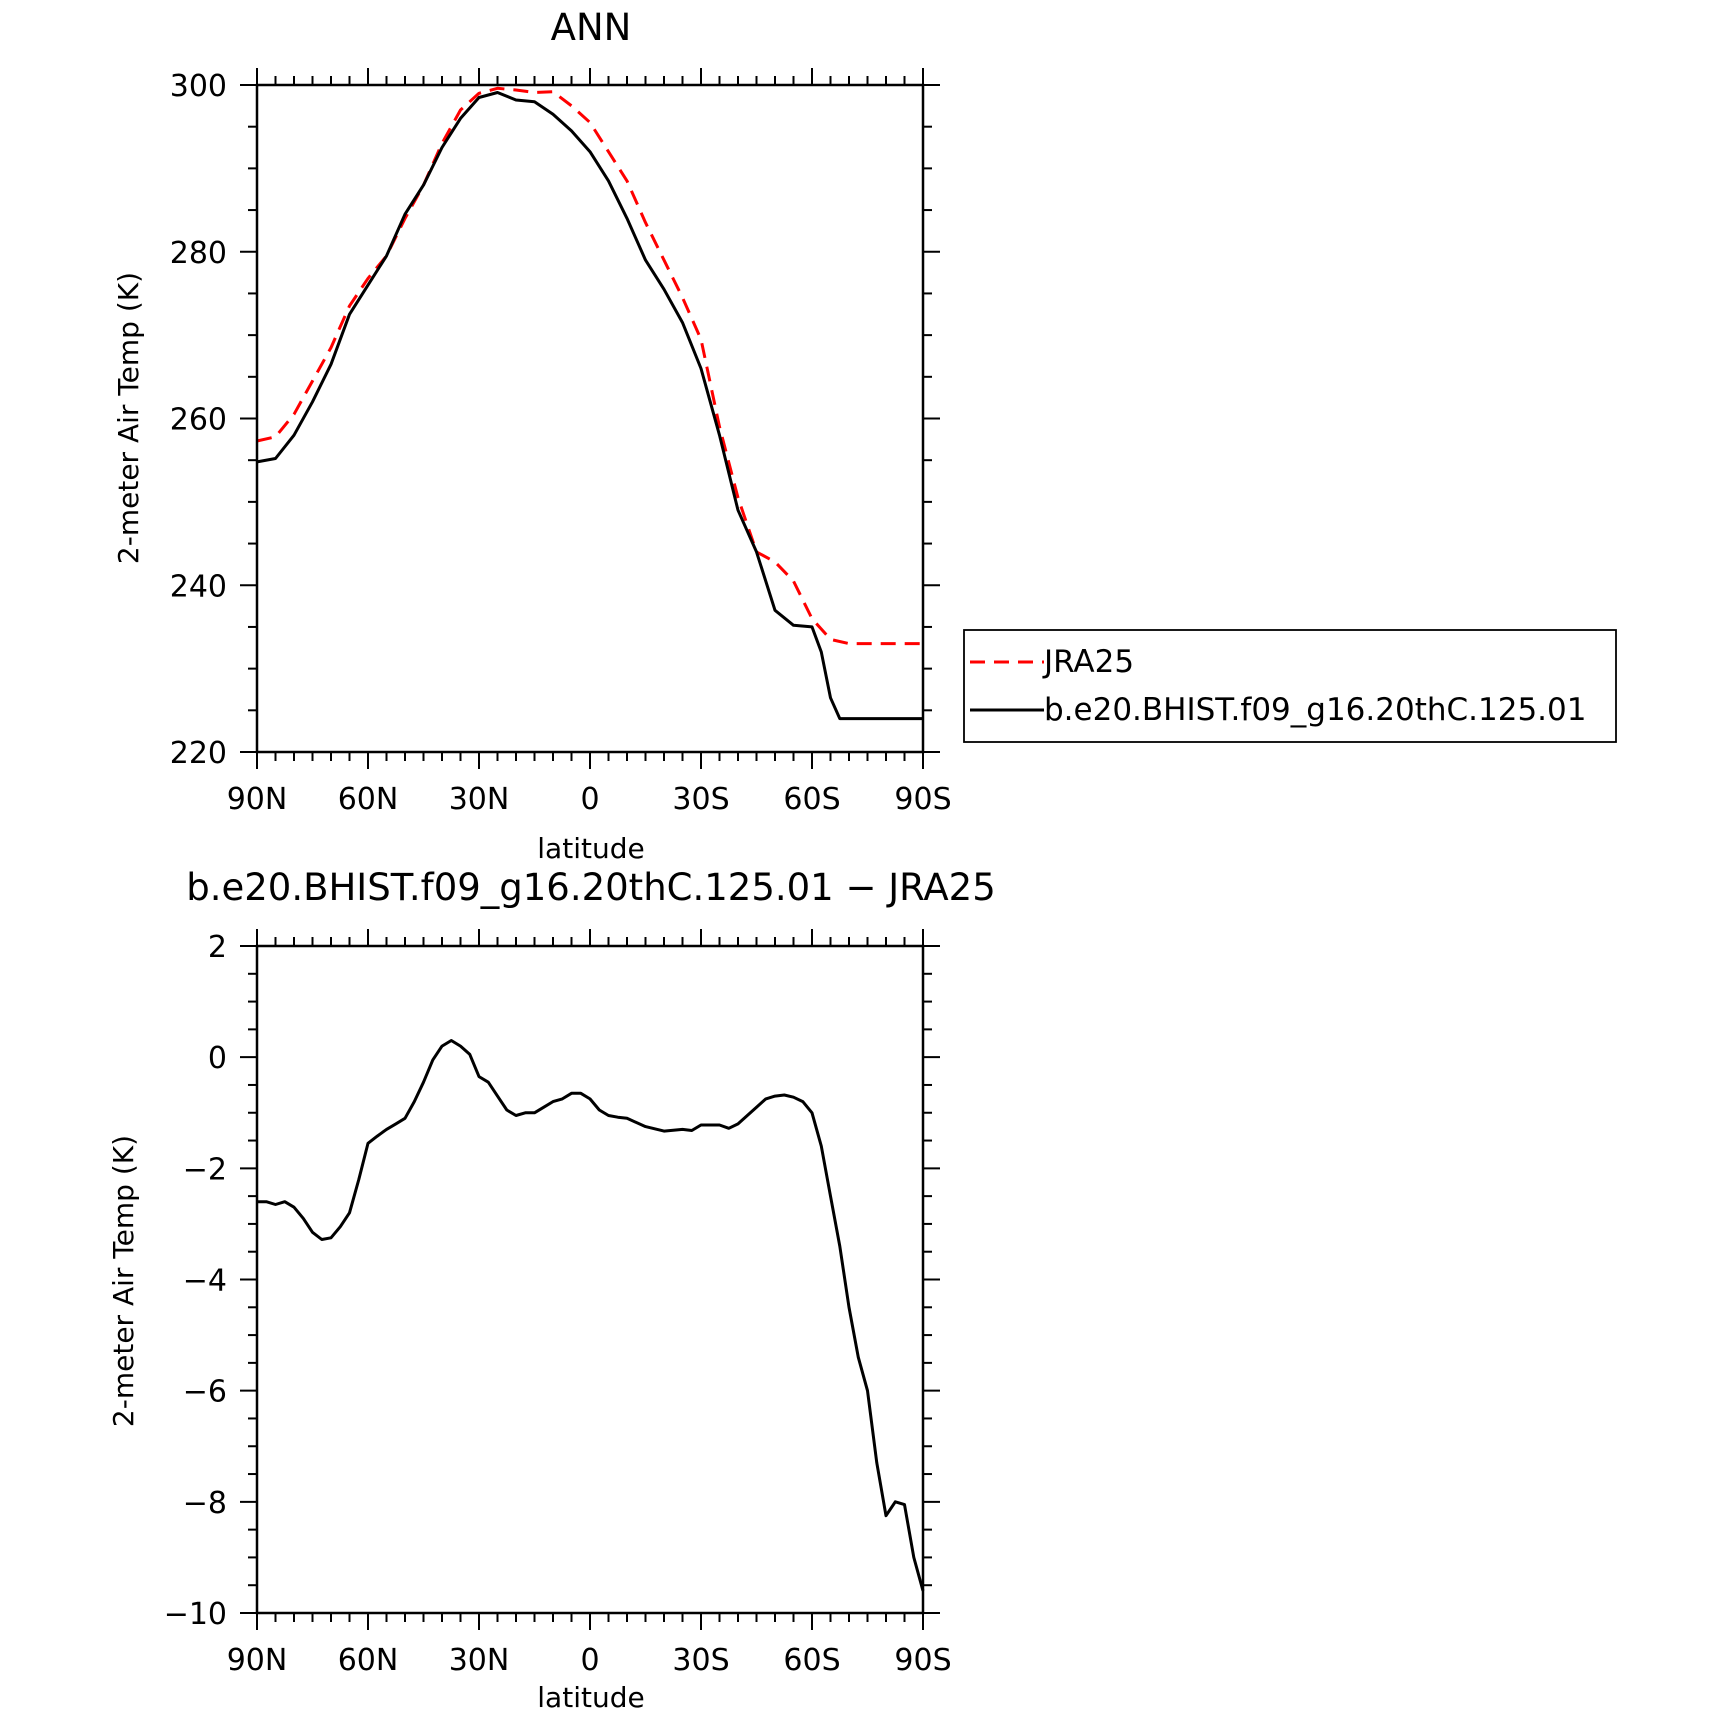 Image resolution: width=1710 pixels, height=1712 pixels. What do you see at coordinates (368, 799) in the screenshot?
I see `top-x-tick-label: 60N` at bounding box center [368, 799].